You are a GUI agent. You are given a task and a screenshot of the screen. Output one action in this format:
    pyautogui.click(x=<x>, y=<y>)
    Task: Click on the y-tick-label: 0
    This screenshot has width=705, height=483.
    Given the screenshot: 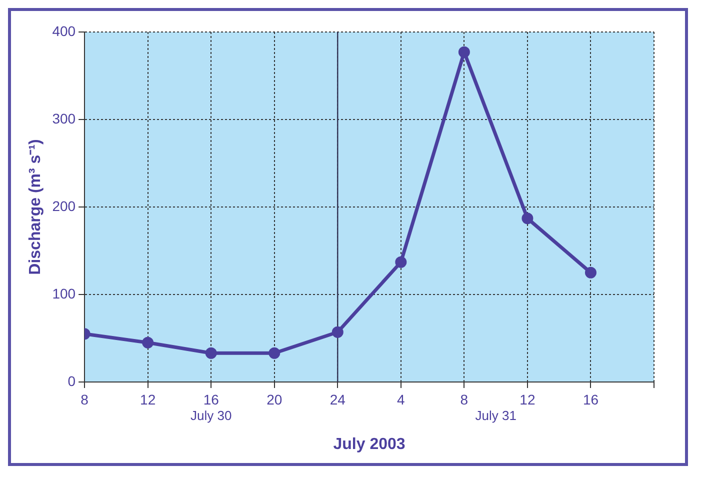 What is the action you would take?
    pyautogui.click(x=72, y=380)
    